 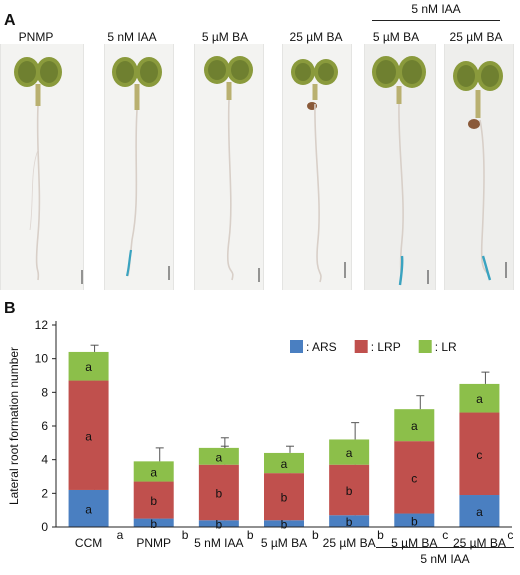 I want to click on y-tick-label: 12, so click(x=42, y=325).